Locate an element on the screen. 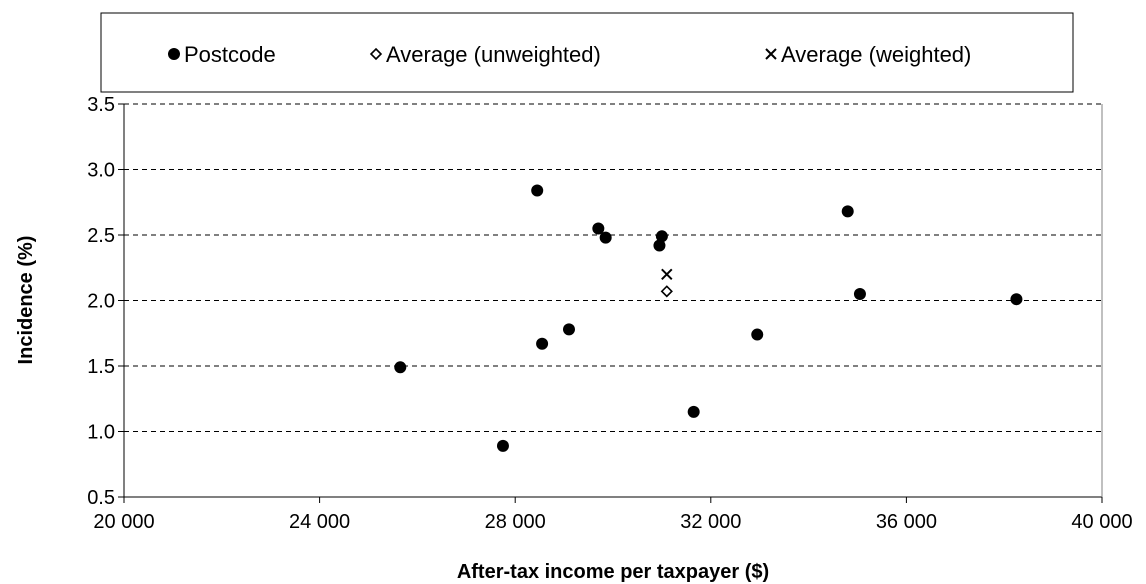 Image resolution: width=1146 pixels, height=584 pixels. y-tick-label: 0.5 is located at coordinates (101, 498).